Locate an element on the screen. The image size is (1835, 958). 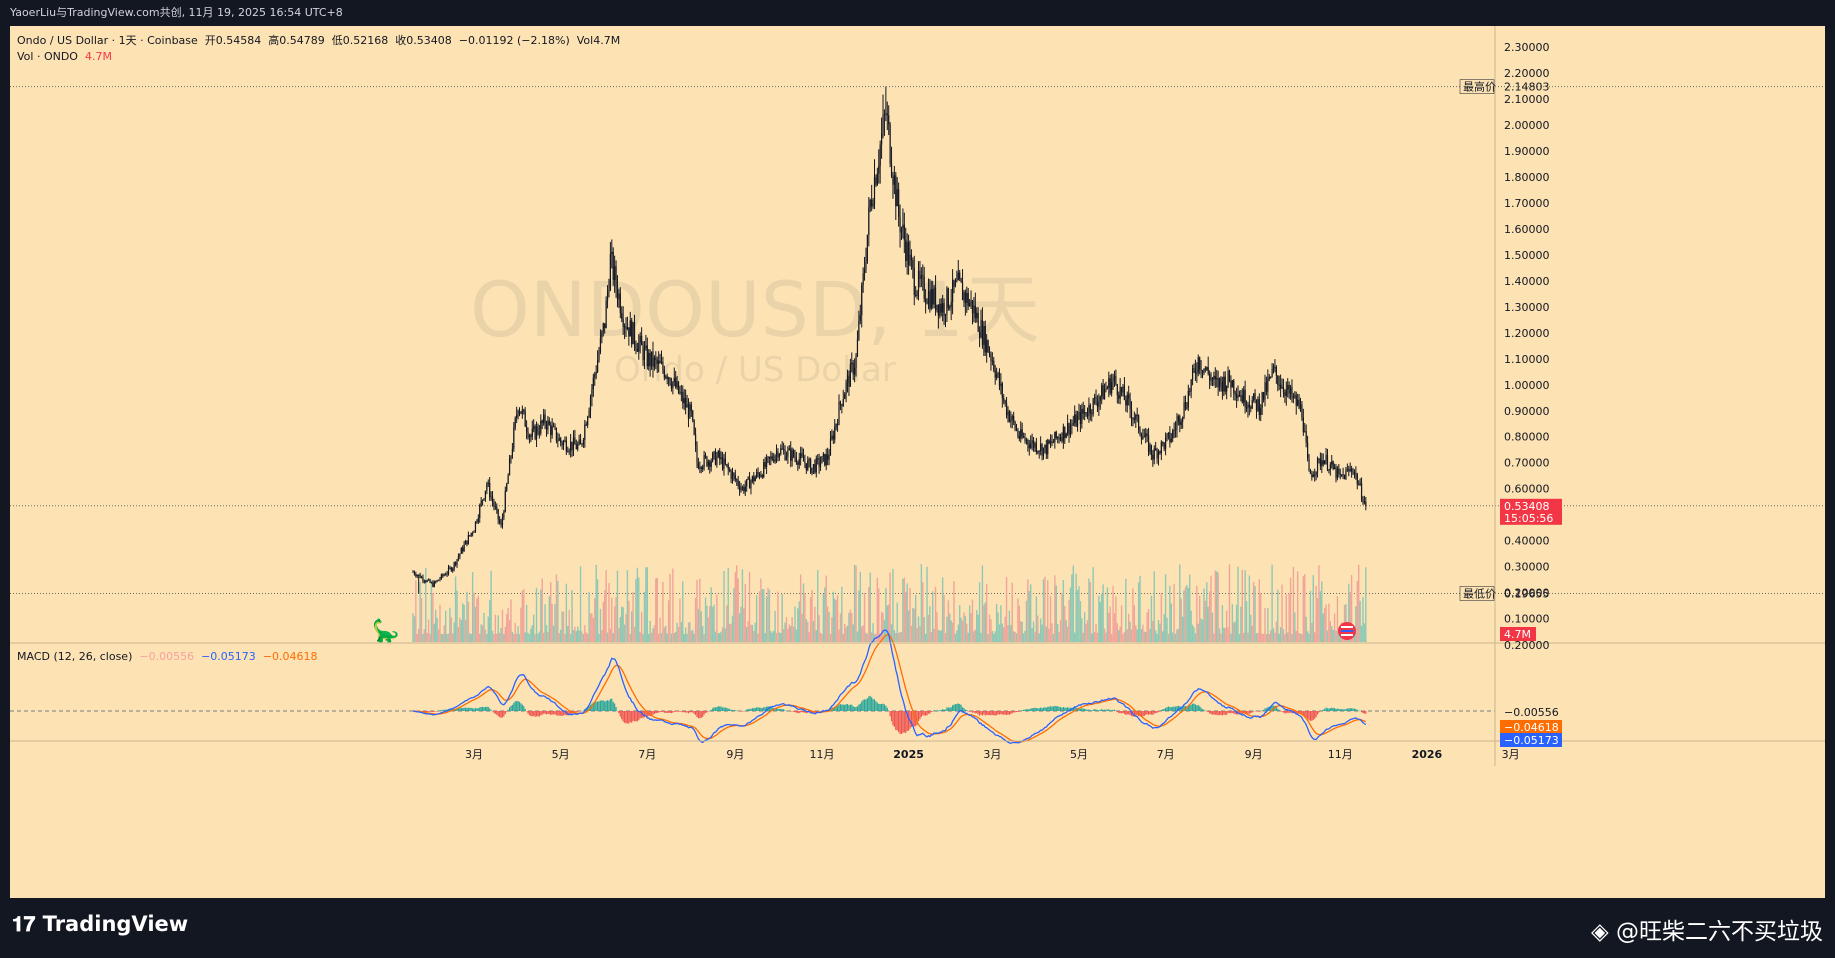
symbol-description: Ondo / US Dollar · 1天 · Coinbase is located at coordinates (107, 40).